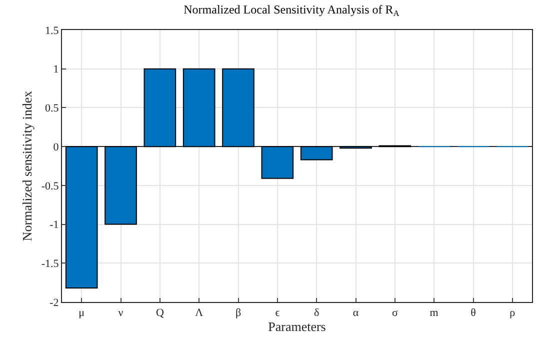 The height and width of the screenshot is (342, 550). What do you see at coordinates (26, 166) in the screenshot?
I see `y-axis-title: Normalized sensitivity index` at bounding box center [26, 166].